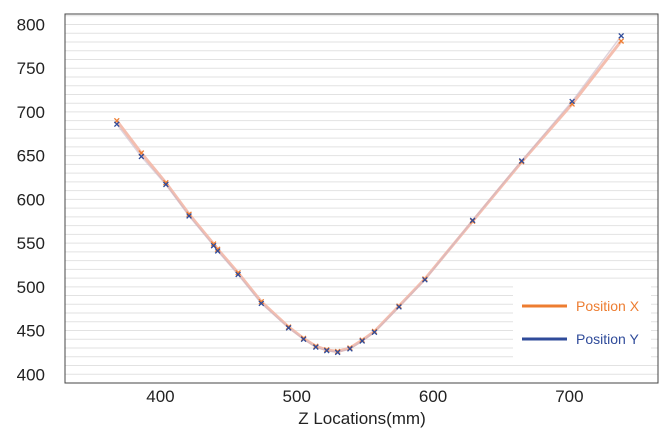 This screenshot has width=664, height=434. I want to click on y-tick-label: 550, so click(31, 243).